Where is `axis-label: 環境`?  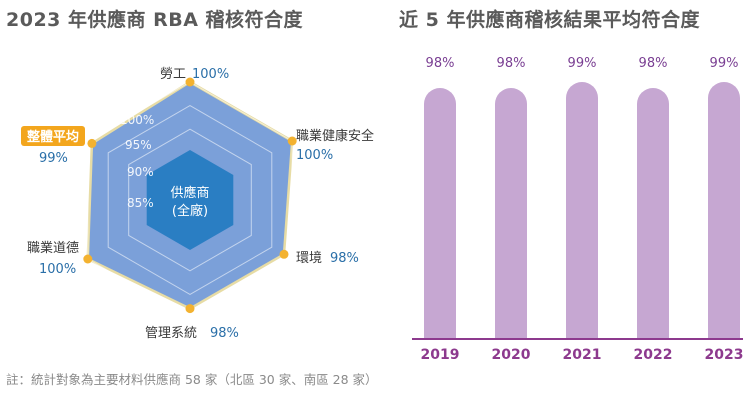
axis-label: 環境 is located at coordinates (309, 258).